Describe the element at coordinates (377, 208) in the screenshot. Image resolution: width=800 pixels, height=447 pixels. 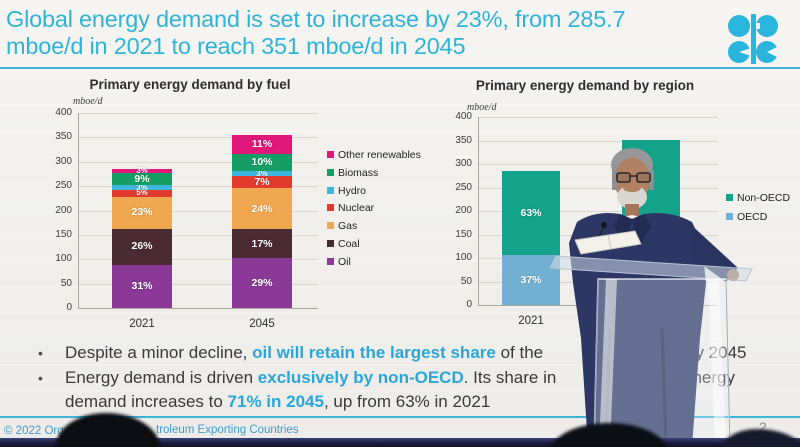
I see `legend-item: Nuclear` at that location.